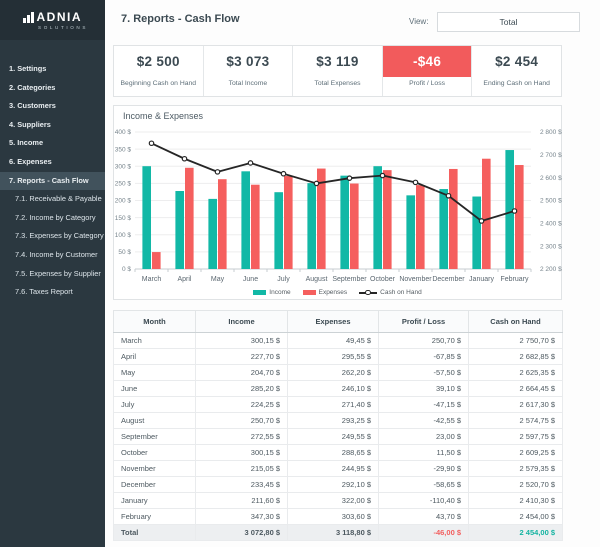  Describe the element at coordinates (154, 372) in the screenshot. I see `table-cell: May` at that location.